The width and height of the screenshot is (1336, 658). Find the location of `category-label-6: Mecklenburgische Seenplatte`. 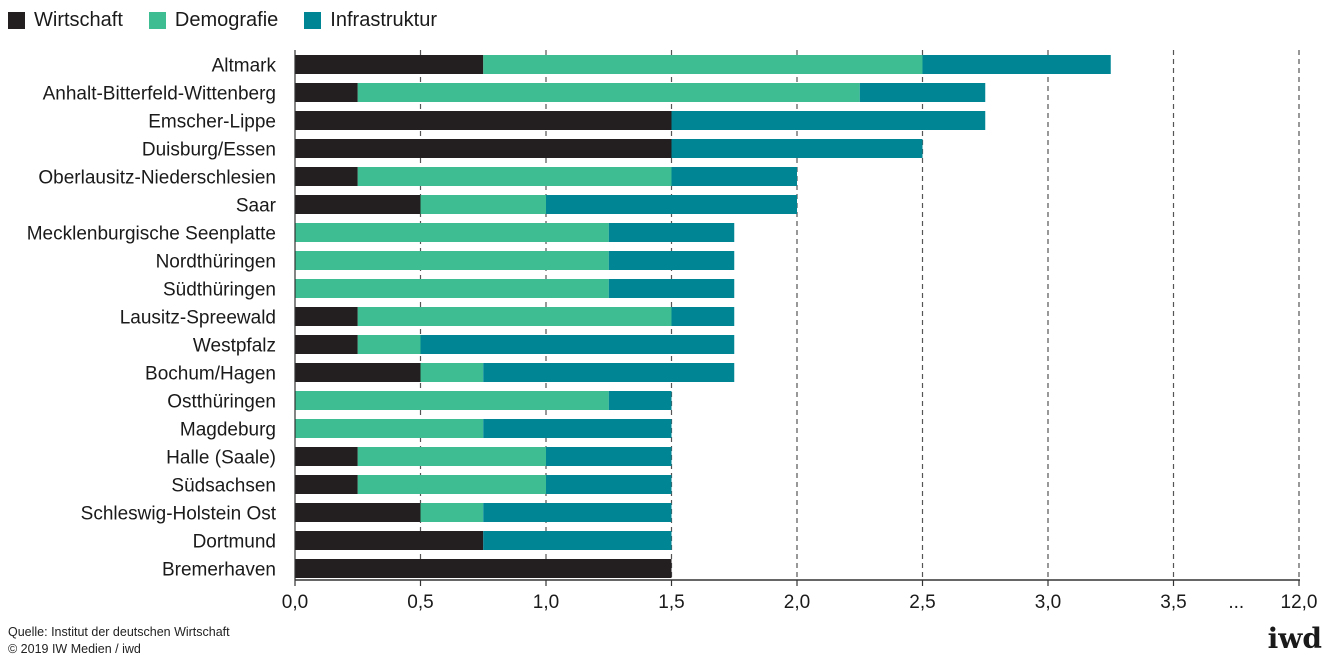

category-label-6: Mecklenburgische Seenplatte is located at coordinates (151, 234).